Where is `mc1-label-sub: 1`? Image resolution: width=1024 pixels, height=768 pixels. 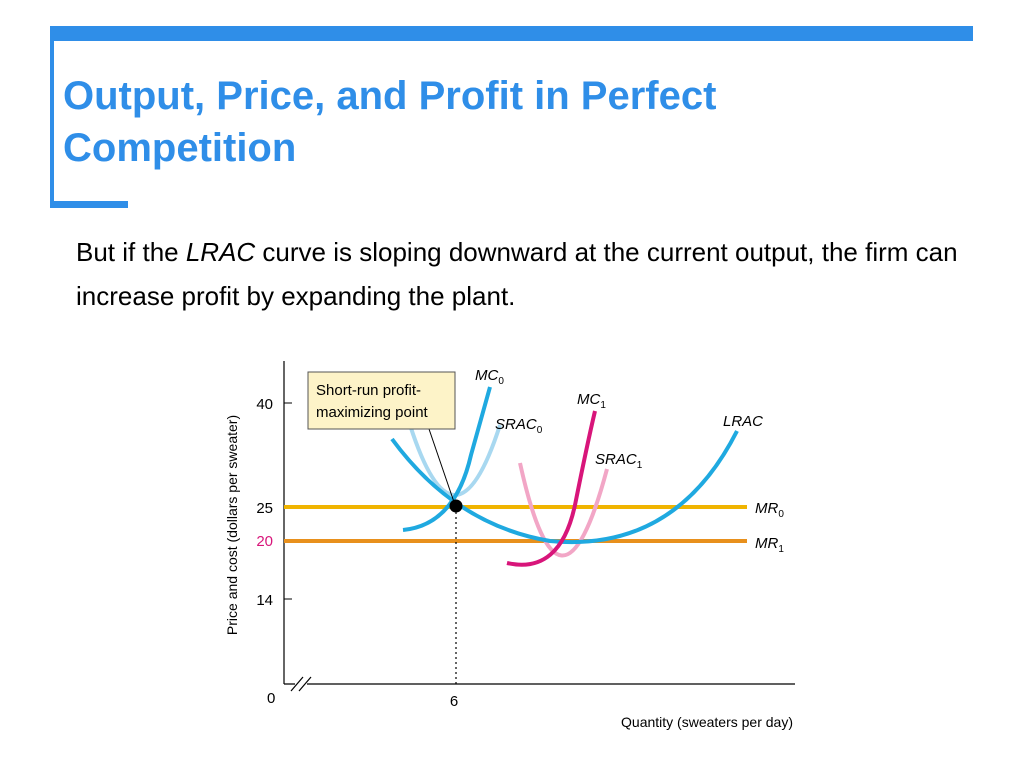 mc1-label-sub: 1 is located at coordinates (603, 405).